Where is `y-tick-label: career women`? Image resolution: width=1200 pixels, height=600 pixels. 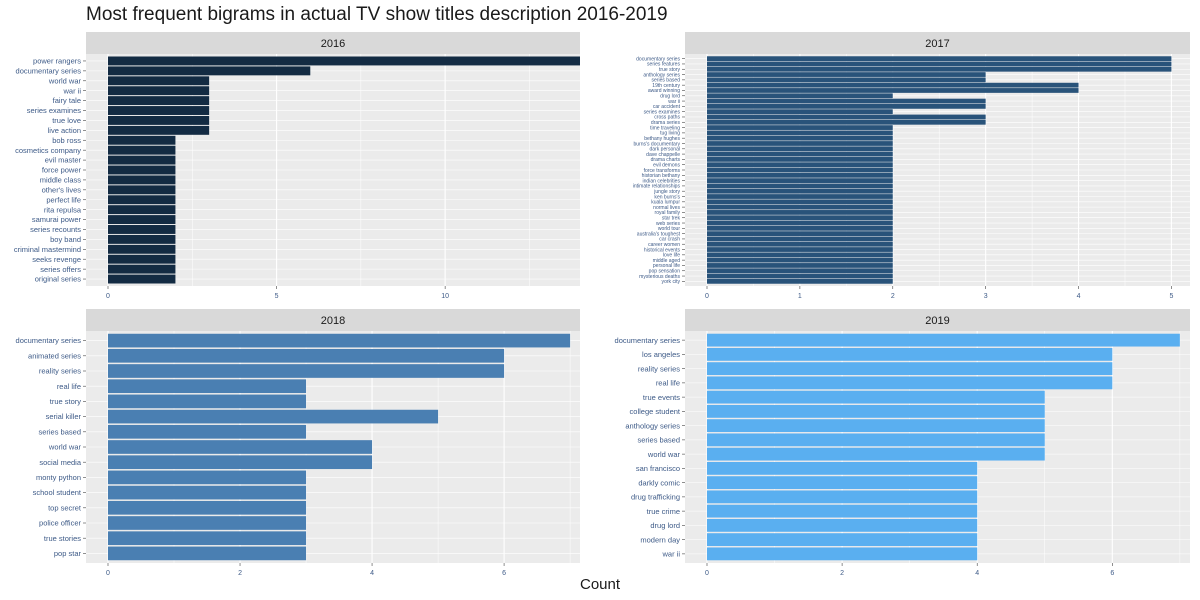 y-tick-label: career women is located at coordinates (664, 245).